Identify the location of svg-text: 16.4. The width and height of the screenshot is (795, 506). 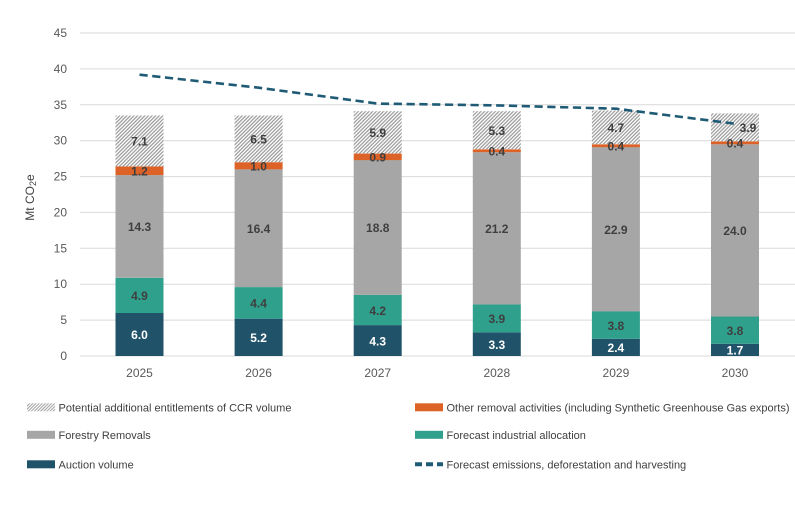
(259, 229).